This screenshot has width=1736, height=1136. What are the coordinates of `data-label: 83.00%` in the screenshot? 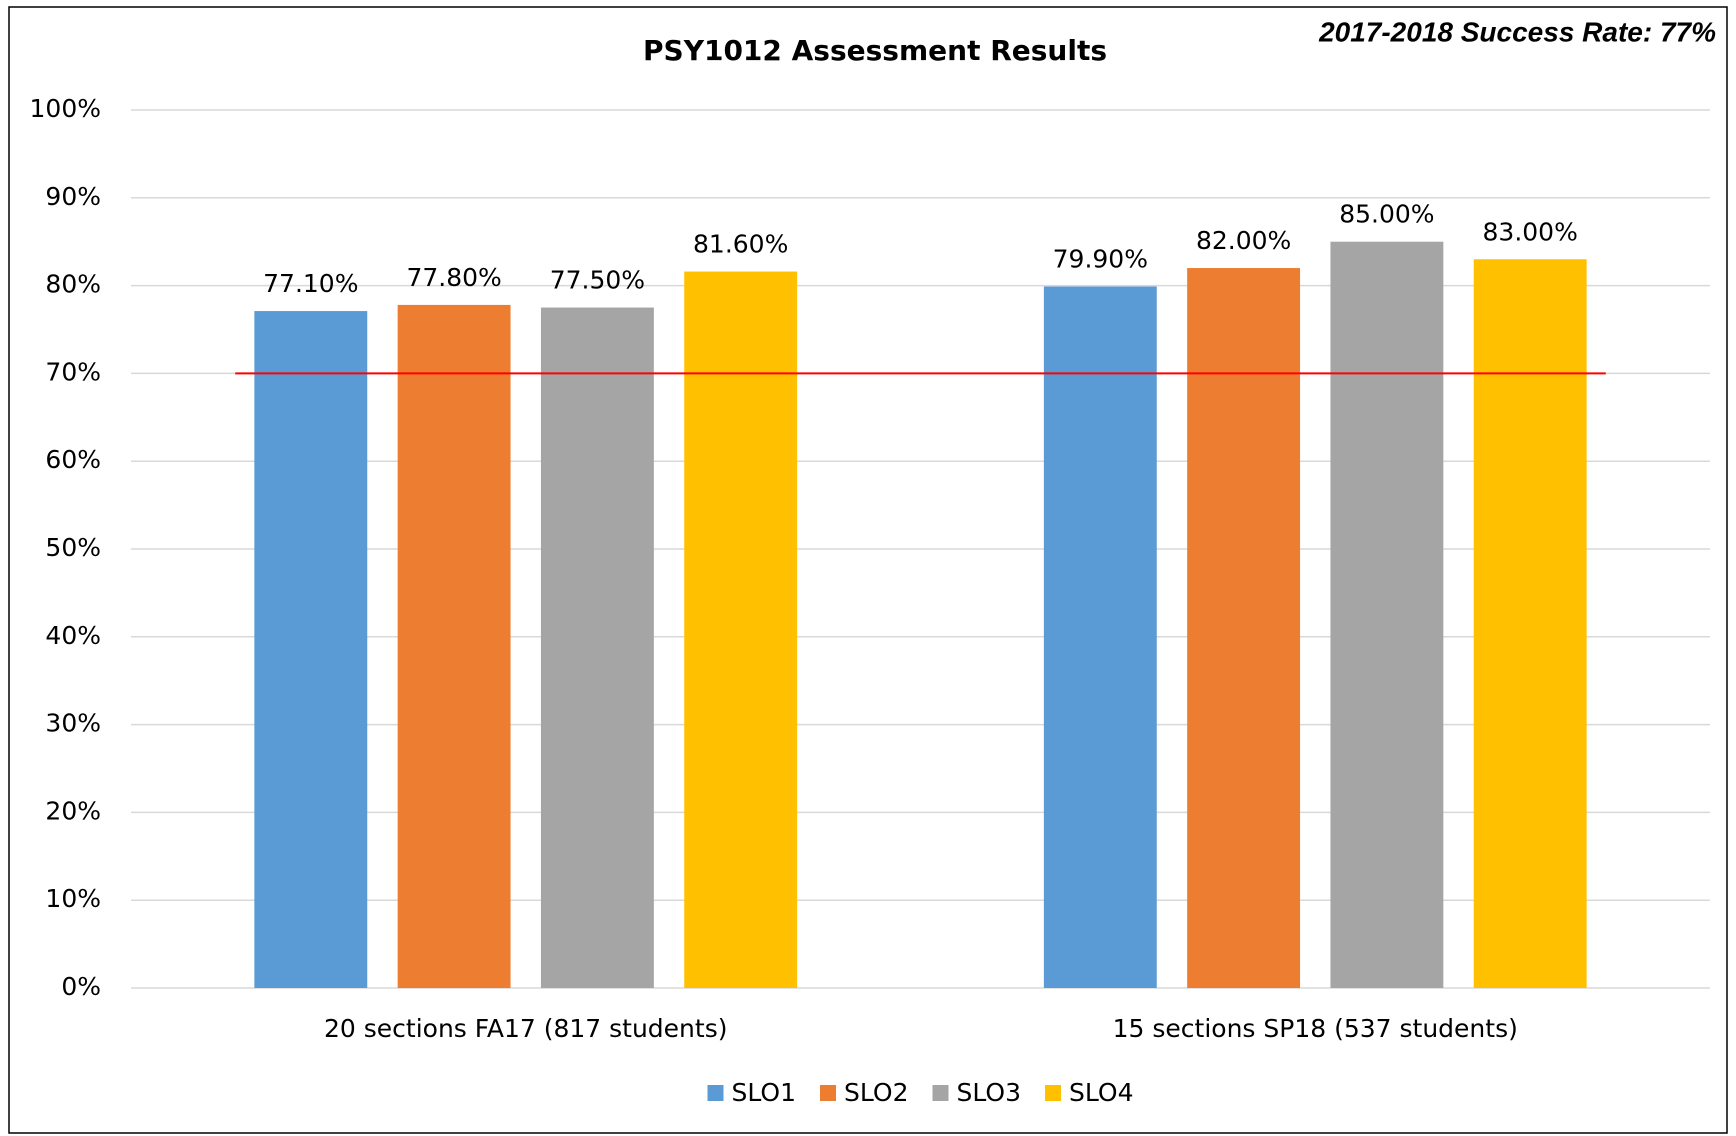 It's located at (1530, 231).